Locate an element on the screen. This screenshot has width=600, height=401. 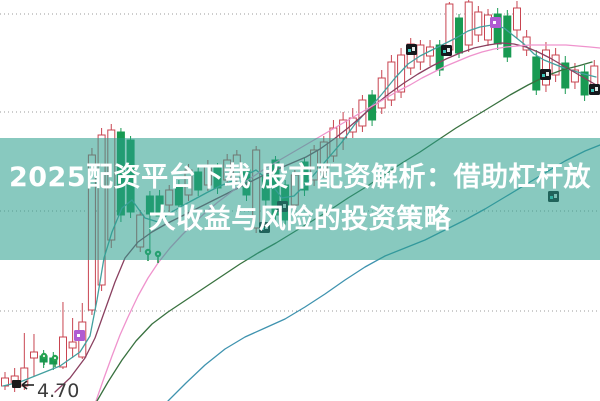
price-annotation: 4.70 is located at coordinates (58, 390).